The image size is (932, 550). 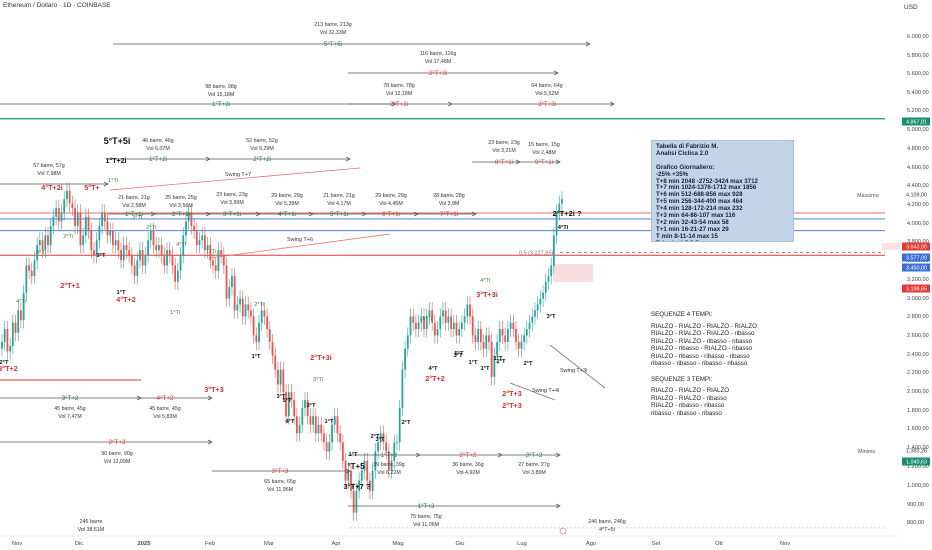 What do you see at coordinates (210, 544) in the screenshot?
I see `time-label: Feb` at bounding box center [210, 544].